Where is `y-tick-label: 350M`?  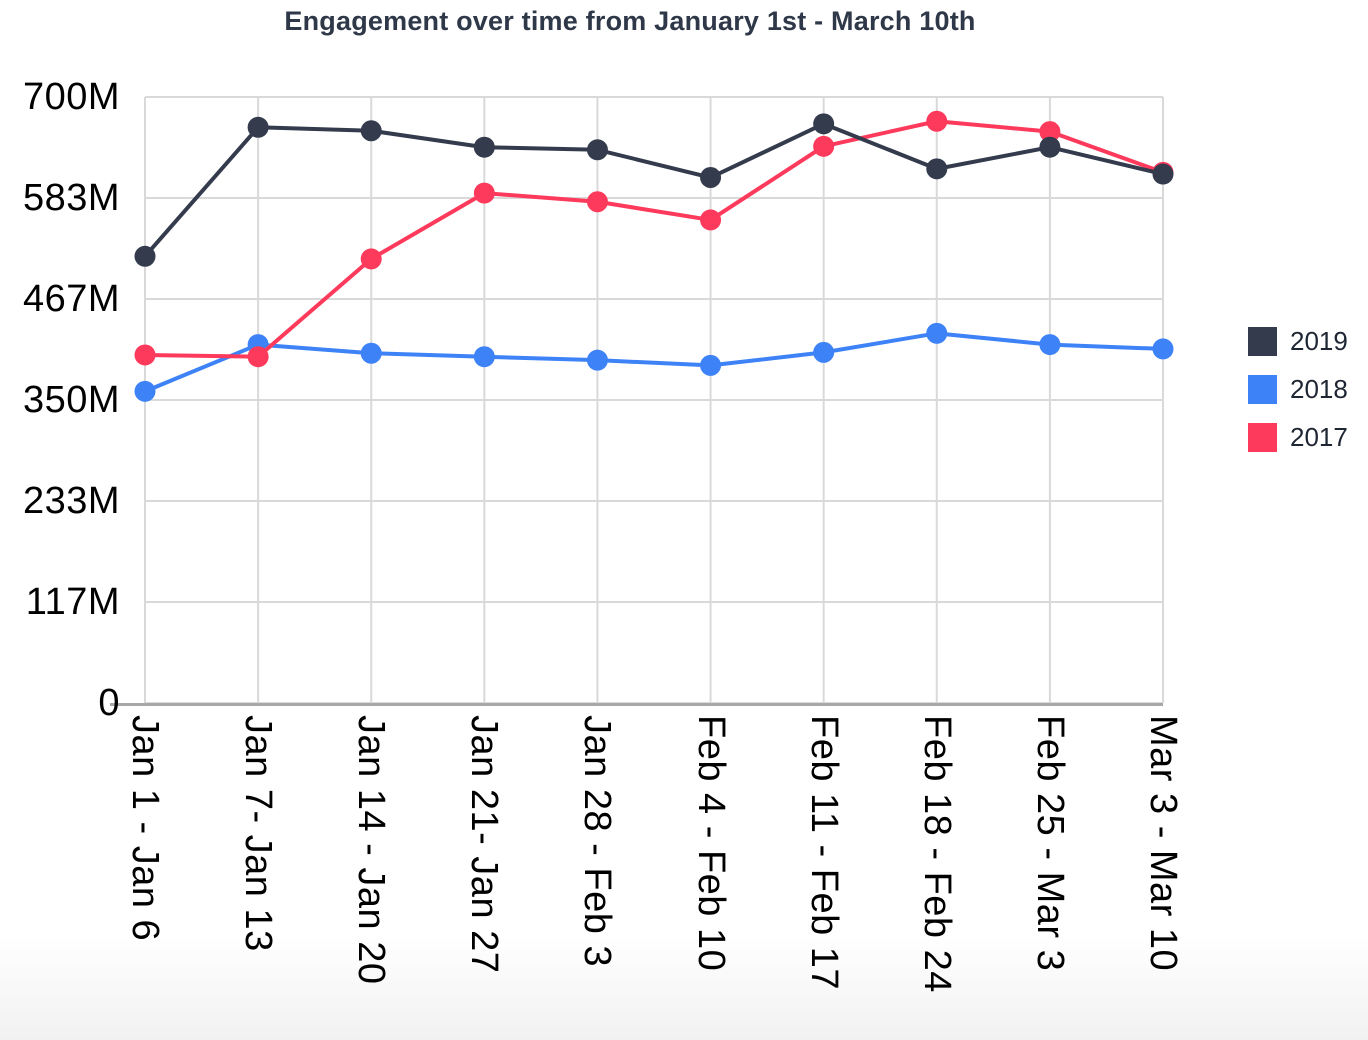 y-tick-label: 350M is located at coordinates (71, 400).